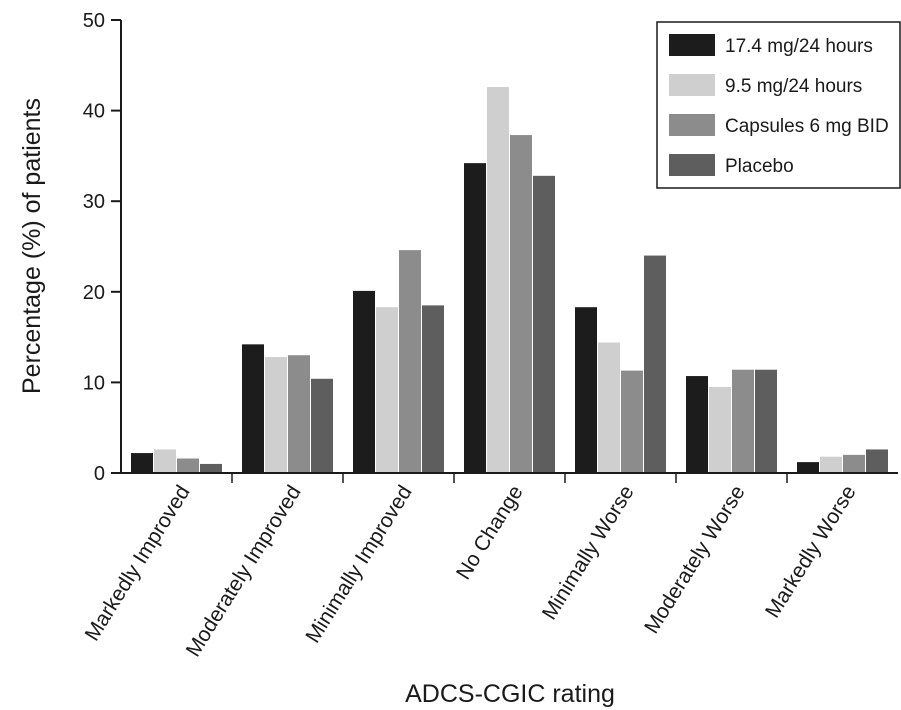 The width and height of the screenshot is (901, 710). What do you see at coordinates (695, 559) in the screenshot?
I see `x-category-label: Moderately Worse` at bounding box center [695, 559].